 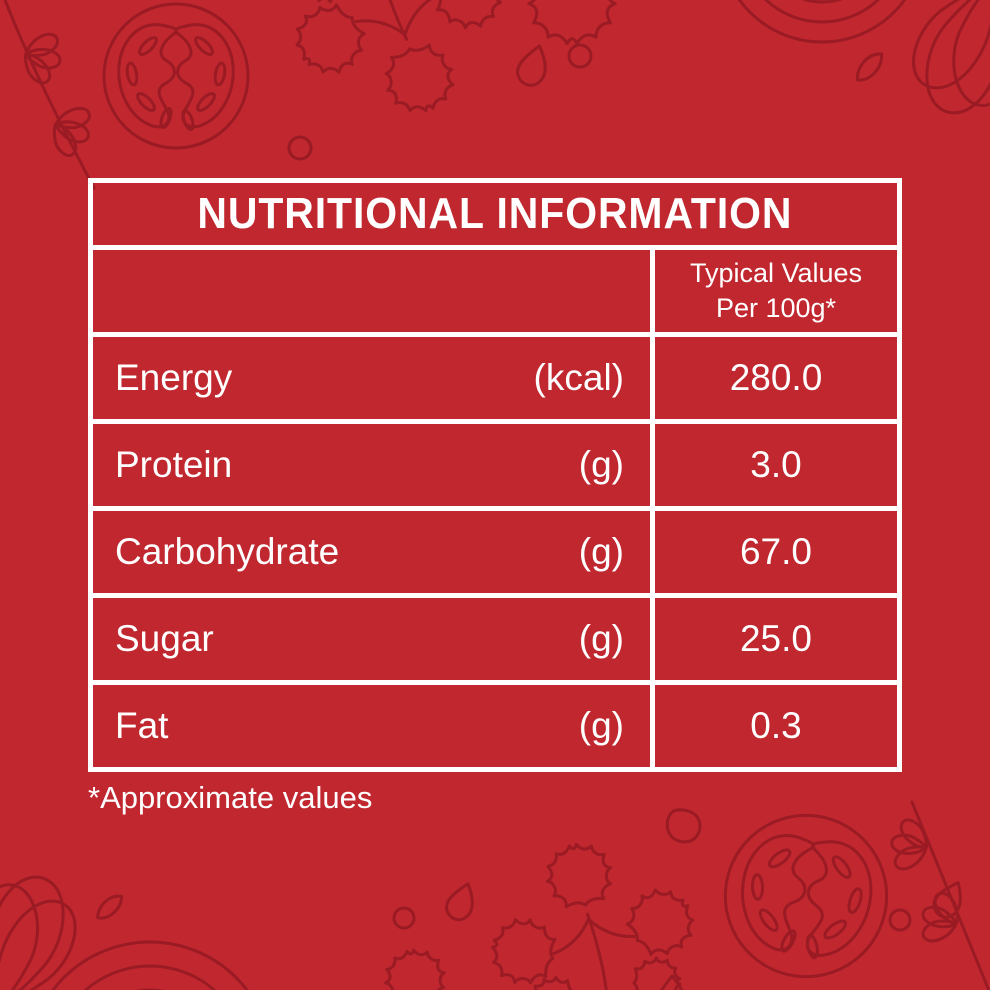 What do you see at coordinates (374, 465) in the screenshot?
I see `nutrient-cell: Protein (g)` at bounding box center [374, 465].